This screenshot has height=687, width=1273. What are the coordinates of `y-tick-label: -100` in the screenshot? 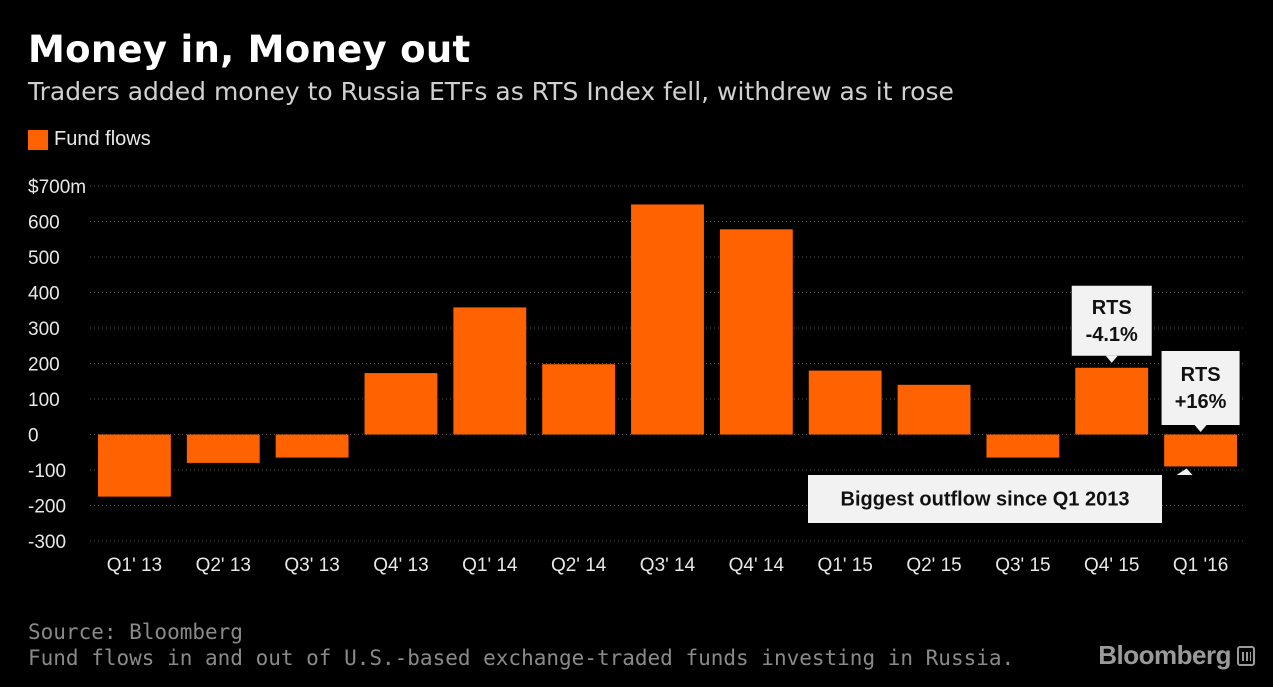 It's located at (47, 471).